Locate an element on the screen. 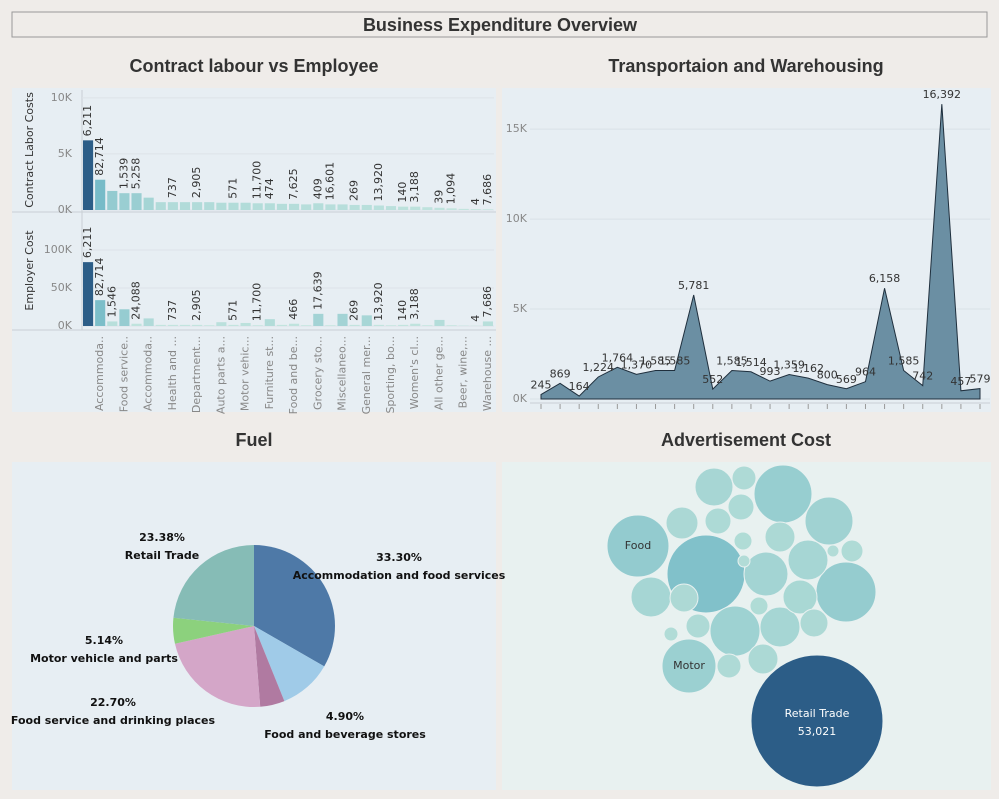 The height and width of the screenshot is (803, 999). slice-name: Accommodation and food services is located at coordinates (399, 575).